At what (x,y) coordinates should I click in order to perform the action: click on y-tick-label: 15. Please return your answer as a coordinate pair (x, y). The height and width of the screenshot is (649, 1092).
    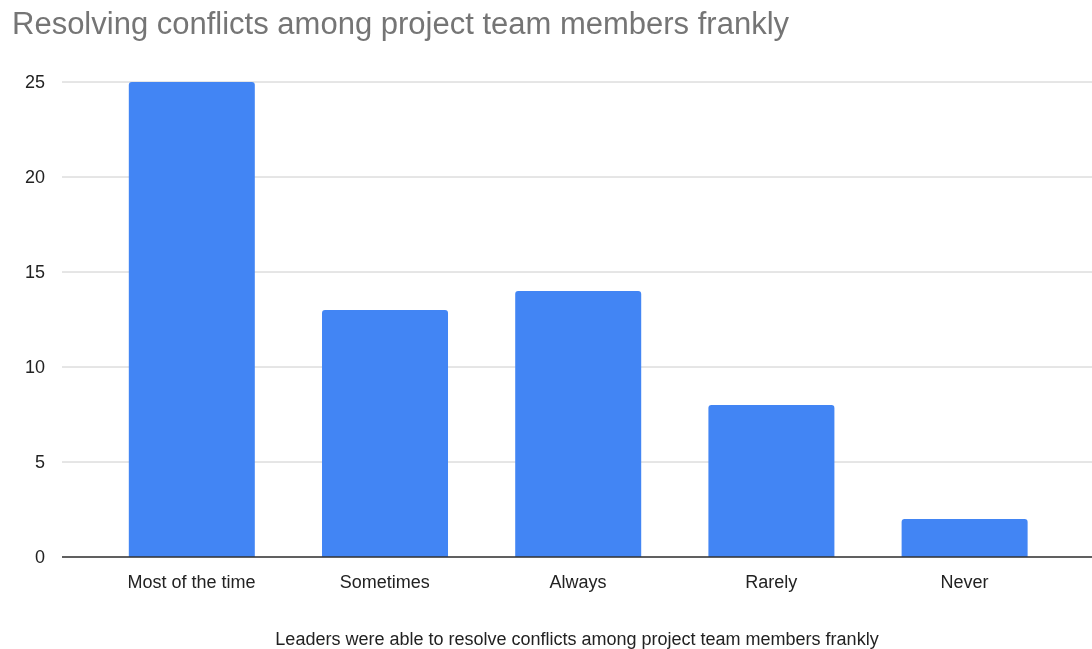
    Looking at the image, I should click on (34, 272).